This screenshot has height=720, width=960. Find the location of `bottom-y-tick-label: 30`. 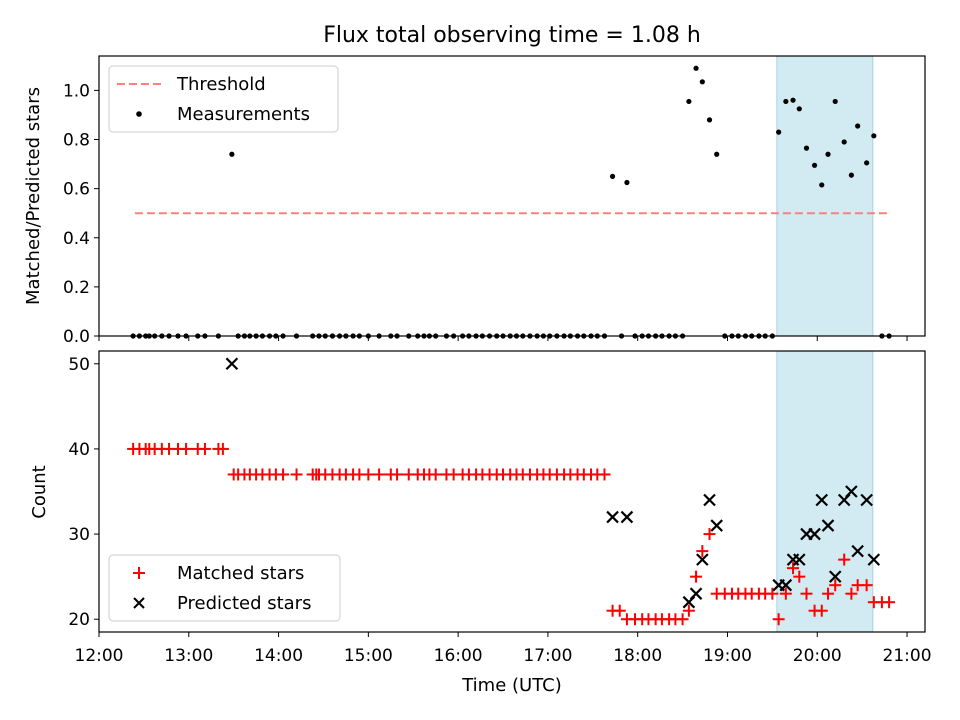

bottom-y-tick-label: 30 is located at coordinates (79, 535).